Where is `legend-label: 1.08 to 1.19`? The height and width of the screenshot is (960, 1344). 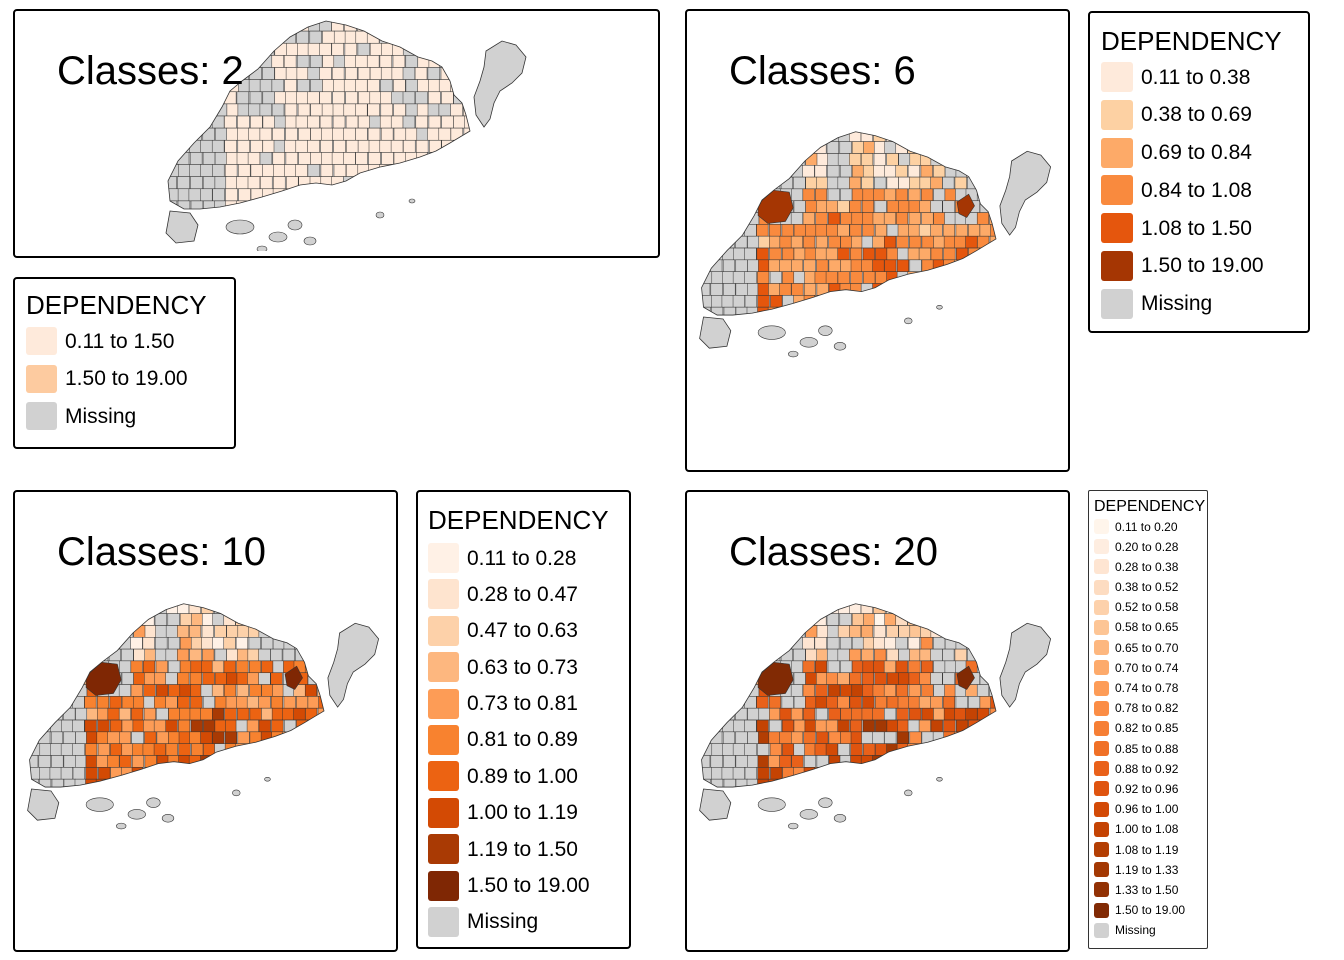 legend-label: 1.08 to 1.19 is located at coordinates (1147, 849).